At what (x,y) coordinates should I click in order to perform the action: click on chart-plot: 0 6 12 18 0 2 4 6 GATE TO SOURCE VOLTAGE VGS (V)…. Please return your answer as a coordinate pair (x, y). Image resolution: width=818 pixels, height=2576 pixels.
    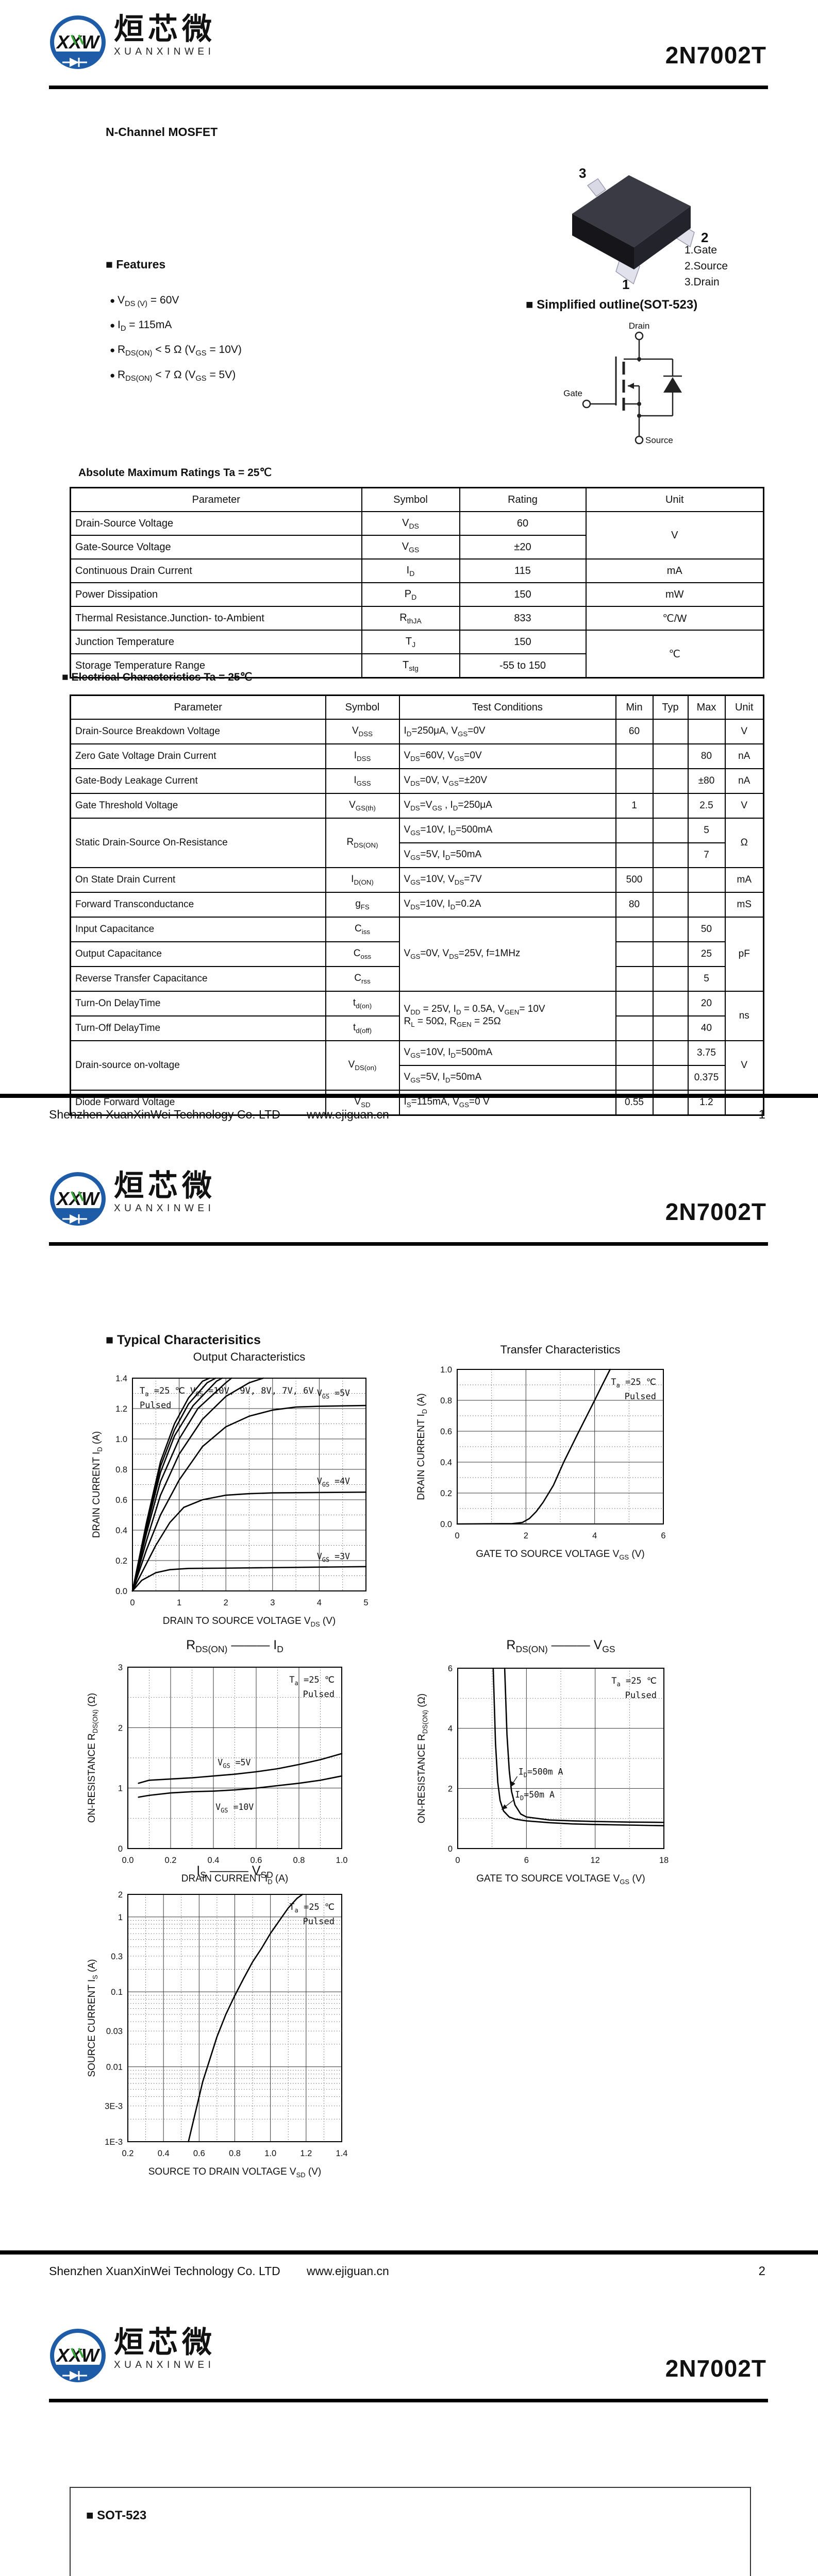
    Looking at the image, I should click on (542, 1775).